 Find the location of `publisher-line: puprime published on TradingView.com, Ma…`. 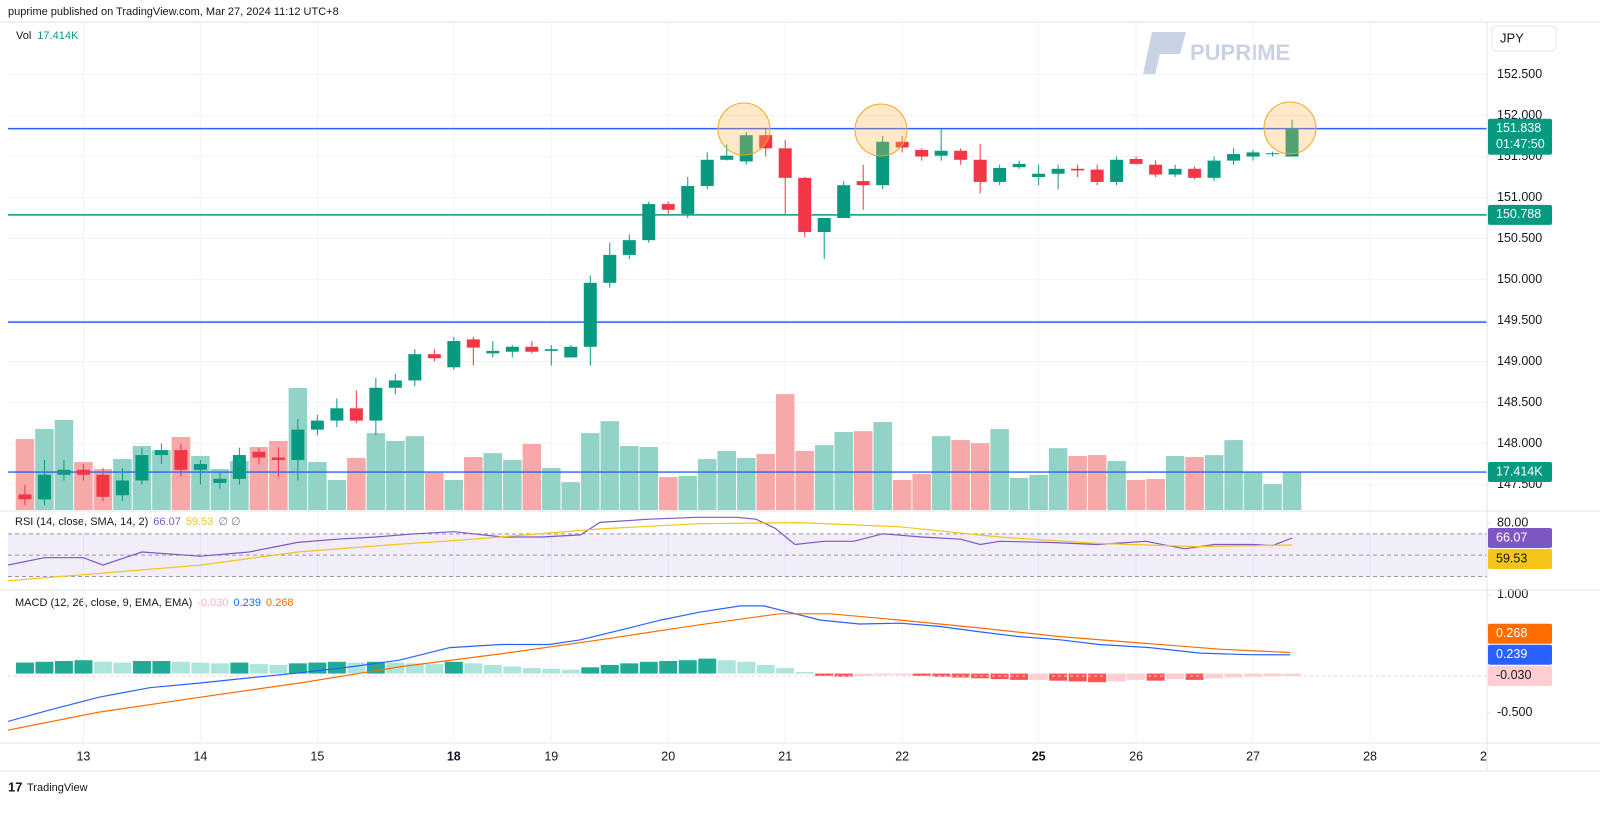

publisher-line: puprime published on TradingView.com, Ma… is located at coordinates (173, 12).